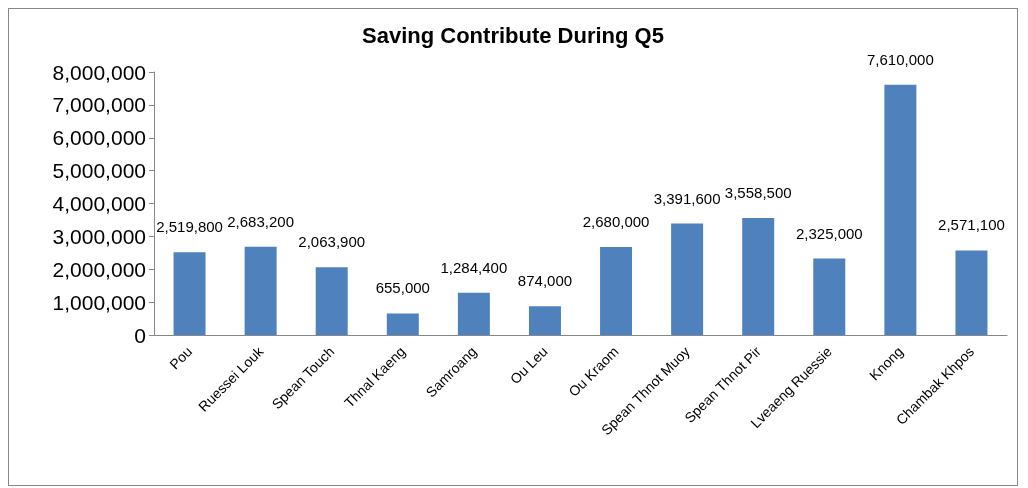  Describe the element at coordinates (189, 227) in the screenshot. I see `data-label: 2,519,800` at that location.